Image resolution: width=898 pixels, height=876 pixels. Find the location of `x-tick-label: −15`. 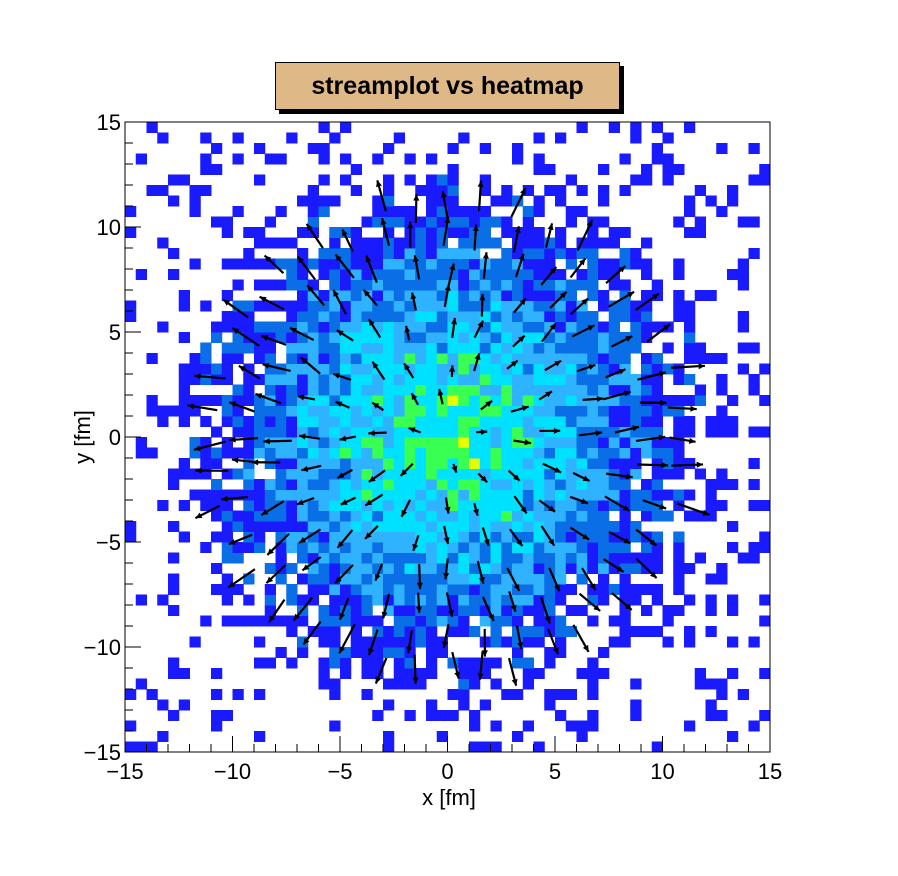

x-tick-label: −15 is located at coordinates (124, 771).